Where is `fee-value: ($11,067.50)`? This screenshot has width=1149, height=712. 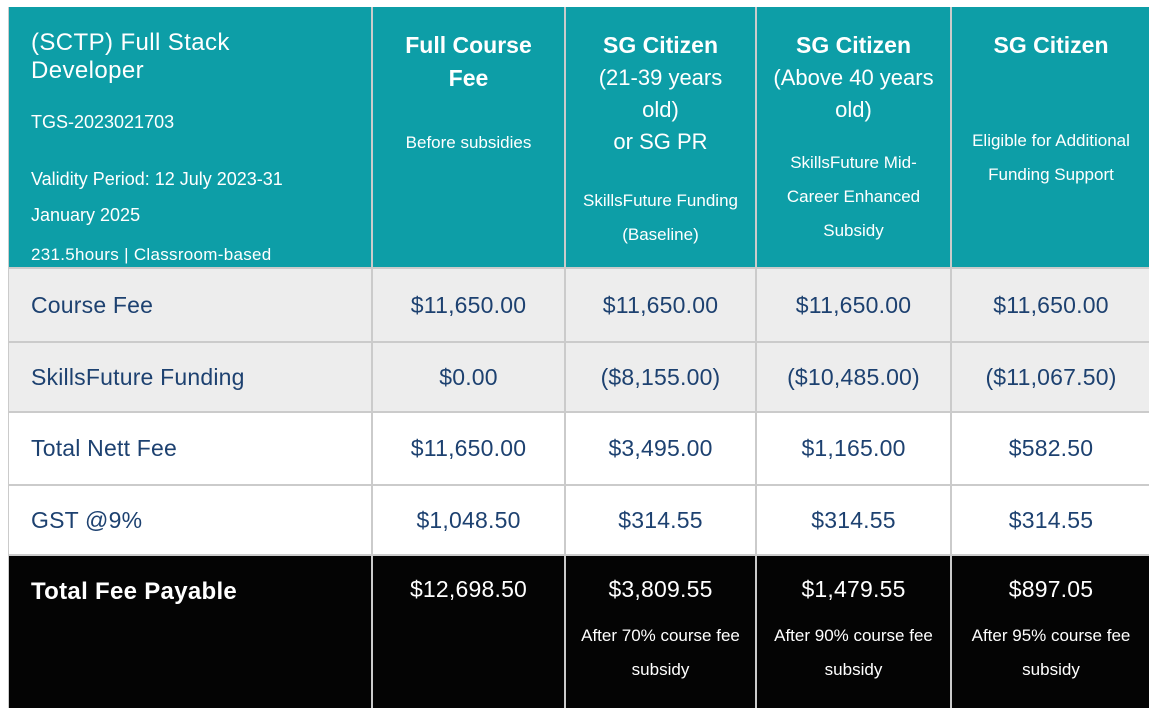 fee-value: ($11,067.50) is located at coordinates (1050, 377).